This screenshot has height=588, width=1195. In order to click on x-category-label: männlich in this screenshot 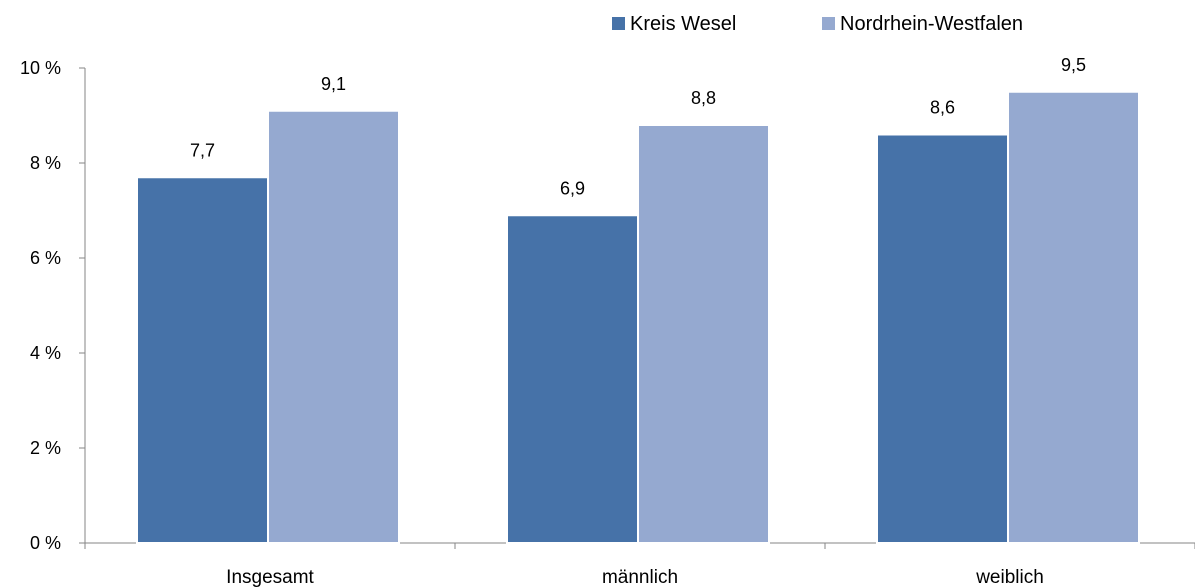, I will do `click(640, 577)`.